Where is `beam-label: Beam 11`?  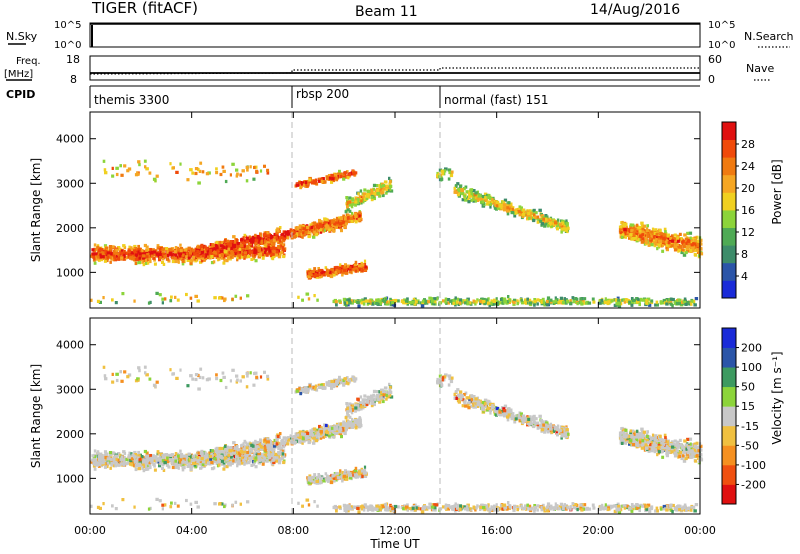 beam-label: Beam 11 is located at coordinates (386, 12).